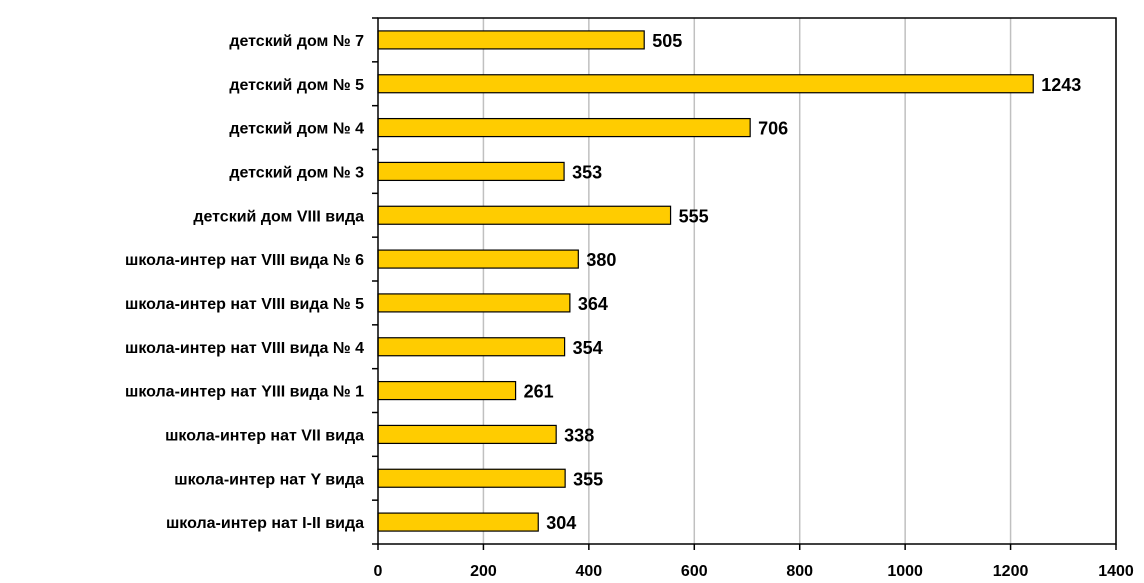  What do you see at coordinates (773, 129) in the screenshot?
I see `value-label: 706` at bounding box center [773, 129].